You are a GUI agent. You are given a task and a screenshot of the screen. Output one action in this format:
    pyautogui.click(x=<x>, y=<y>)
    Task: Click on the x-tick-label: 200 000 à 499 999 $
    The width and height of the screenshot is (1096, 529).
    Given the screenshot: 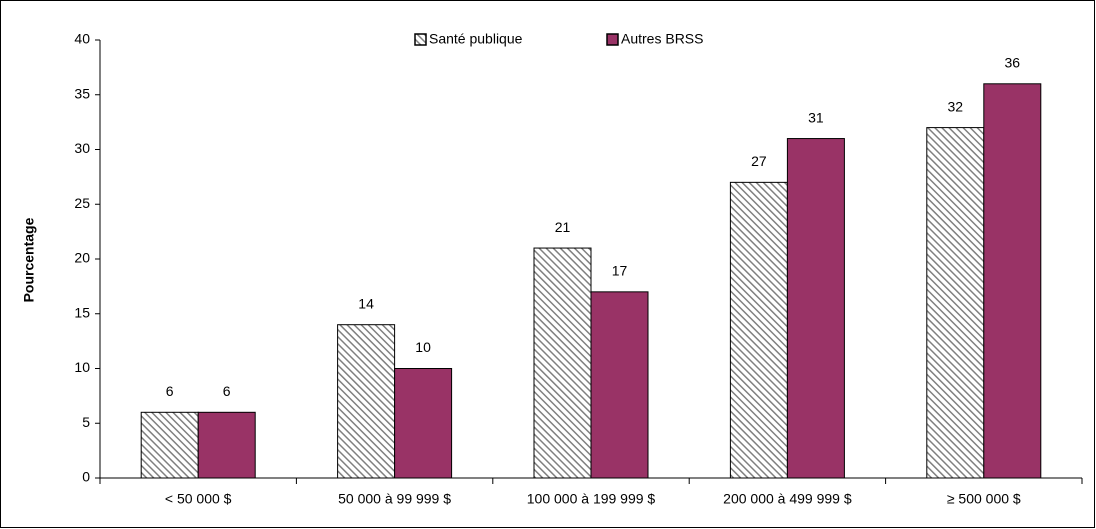 What is the action you would take?
    pyautogui.click(x=787, y=499)
    